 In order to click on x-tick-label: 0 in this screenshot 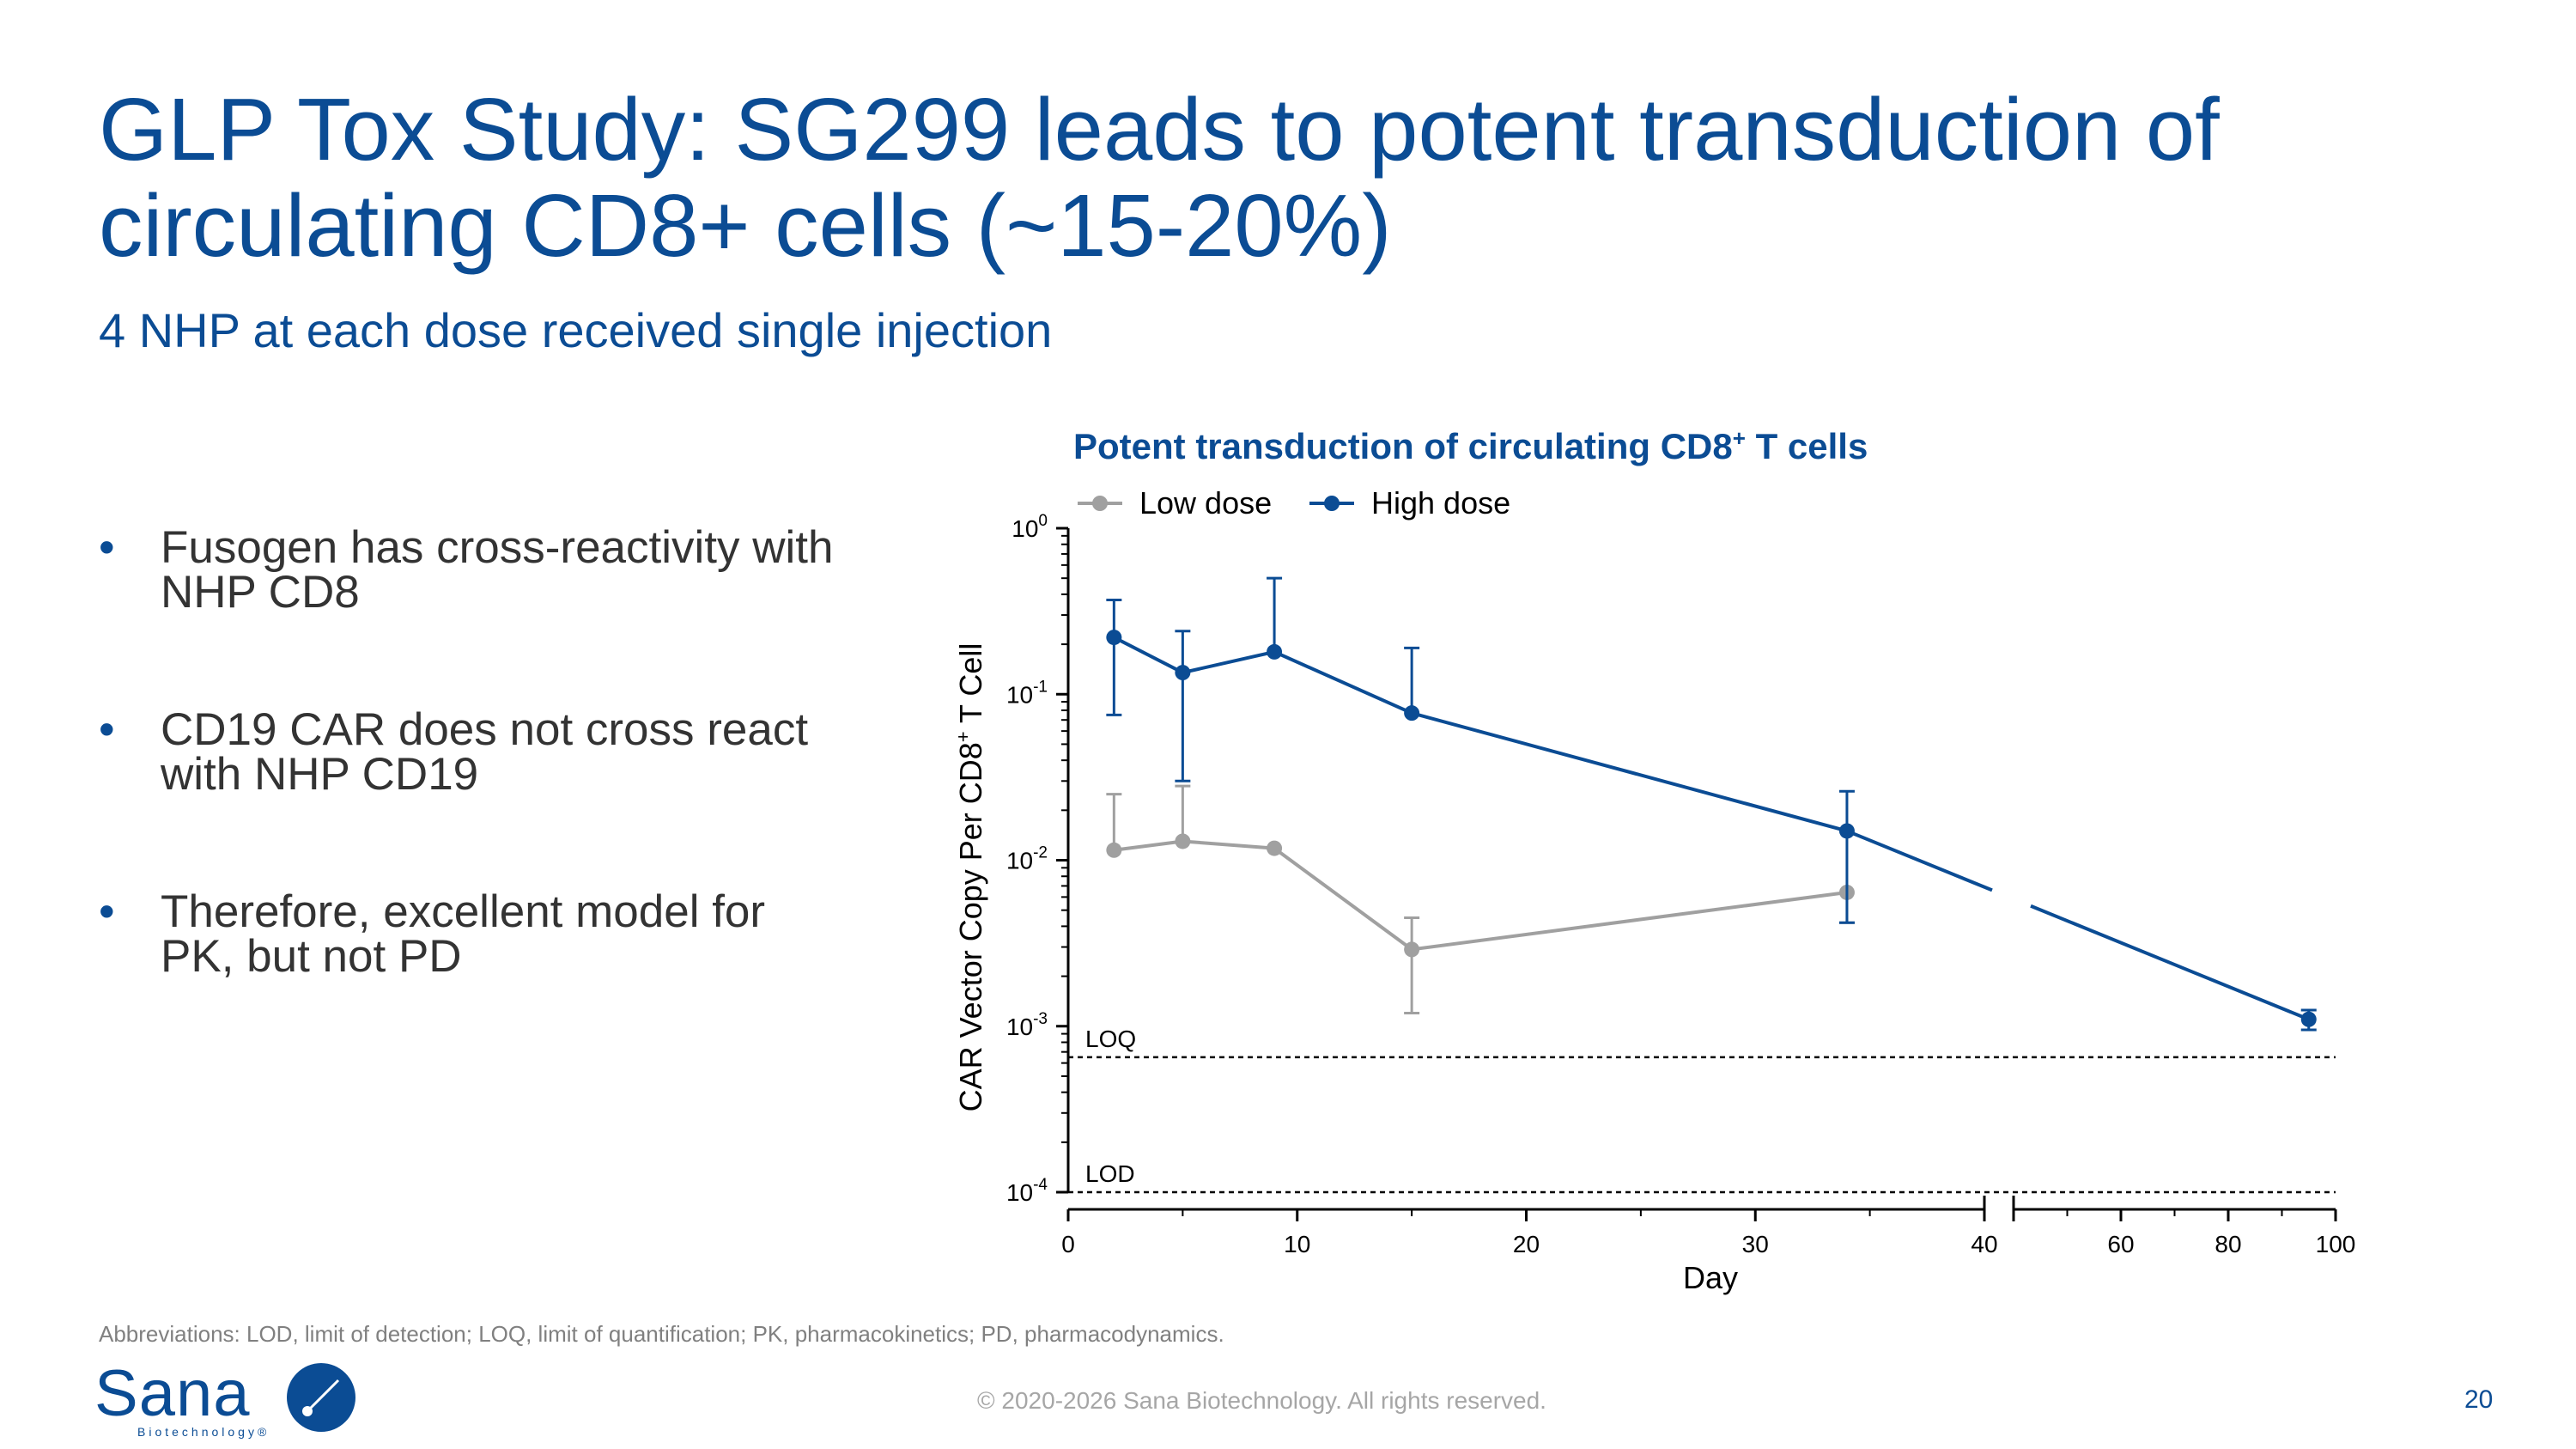, I will do `click(1068, 1244)`.